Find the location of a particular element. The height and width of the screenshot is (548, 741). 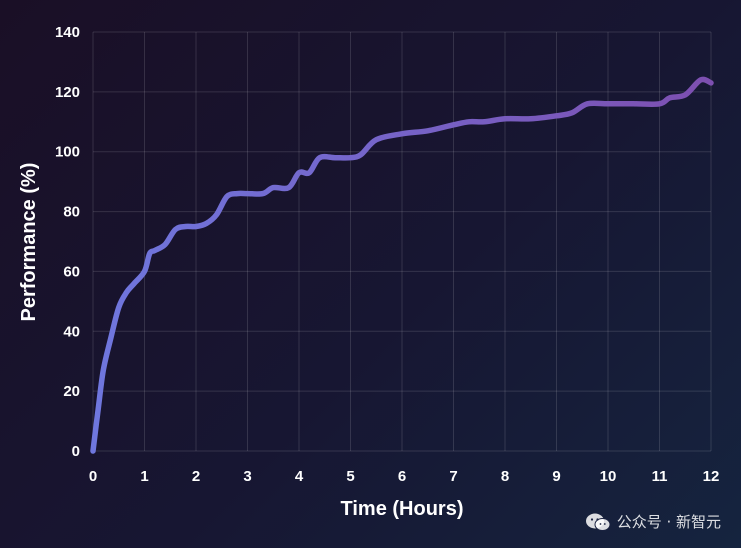

y-axis-title: Performance (%) is located at coordinates (29, 242).